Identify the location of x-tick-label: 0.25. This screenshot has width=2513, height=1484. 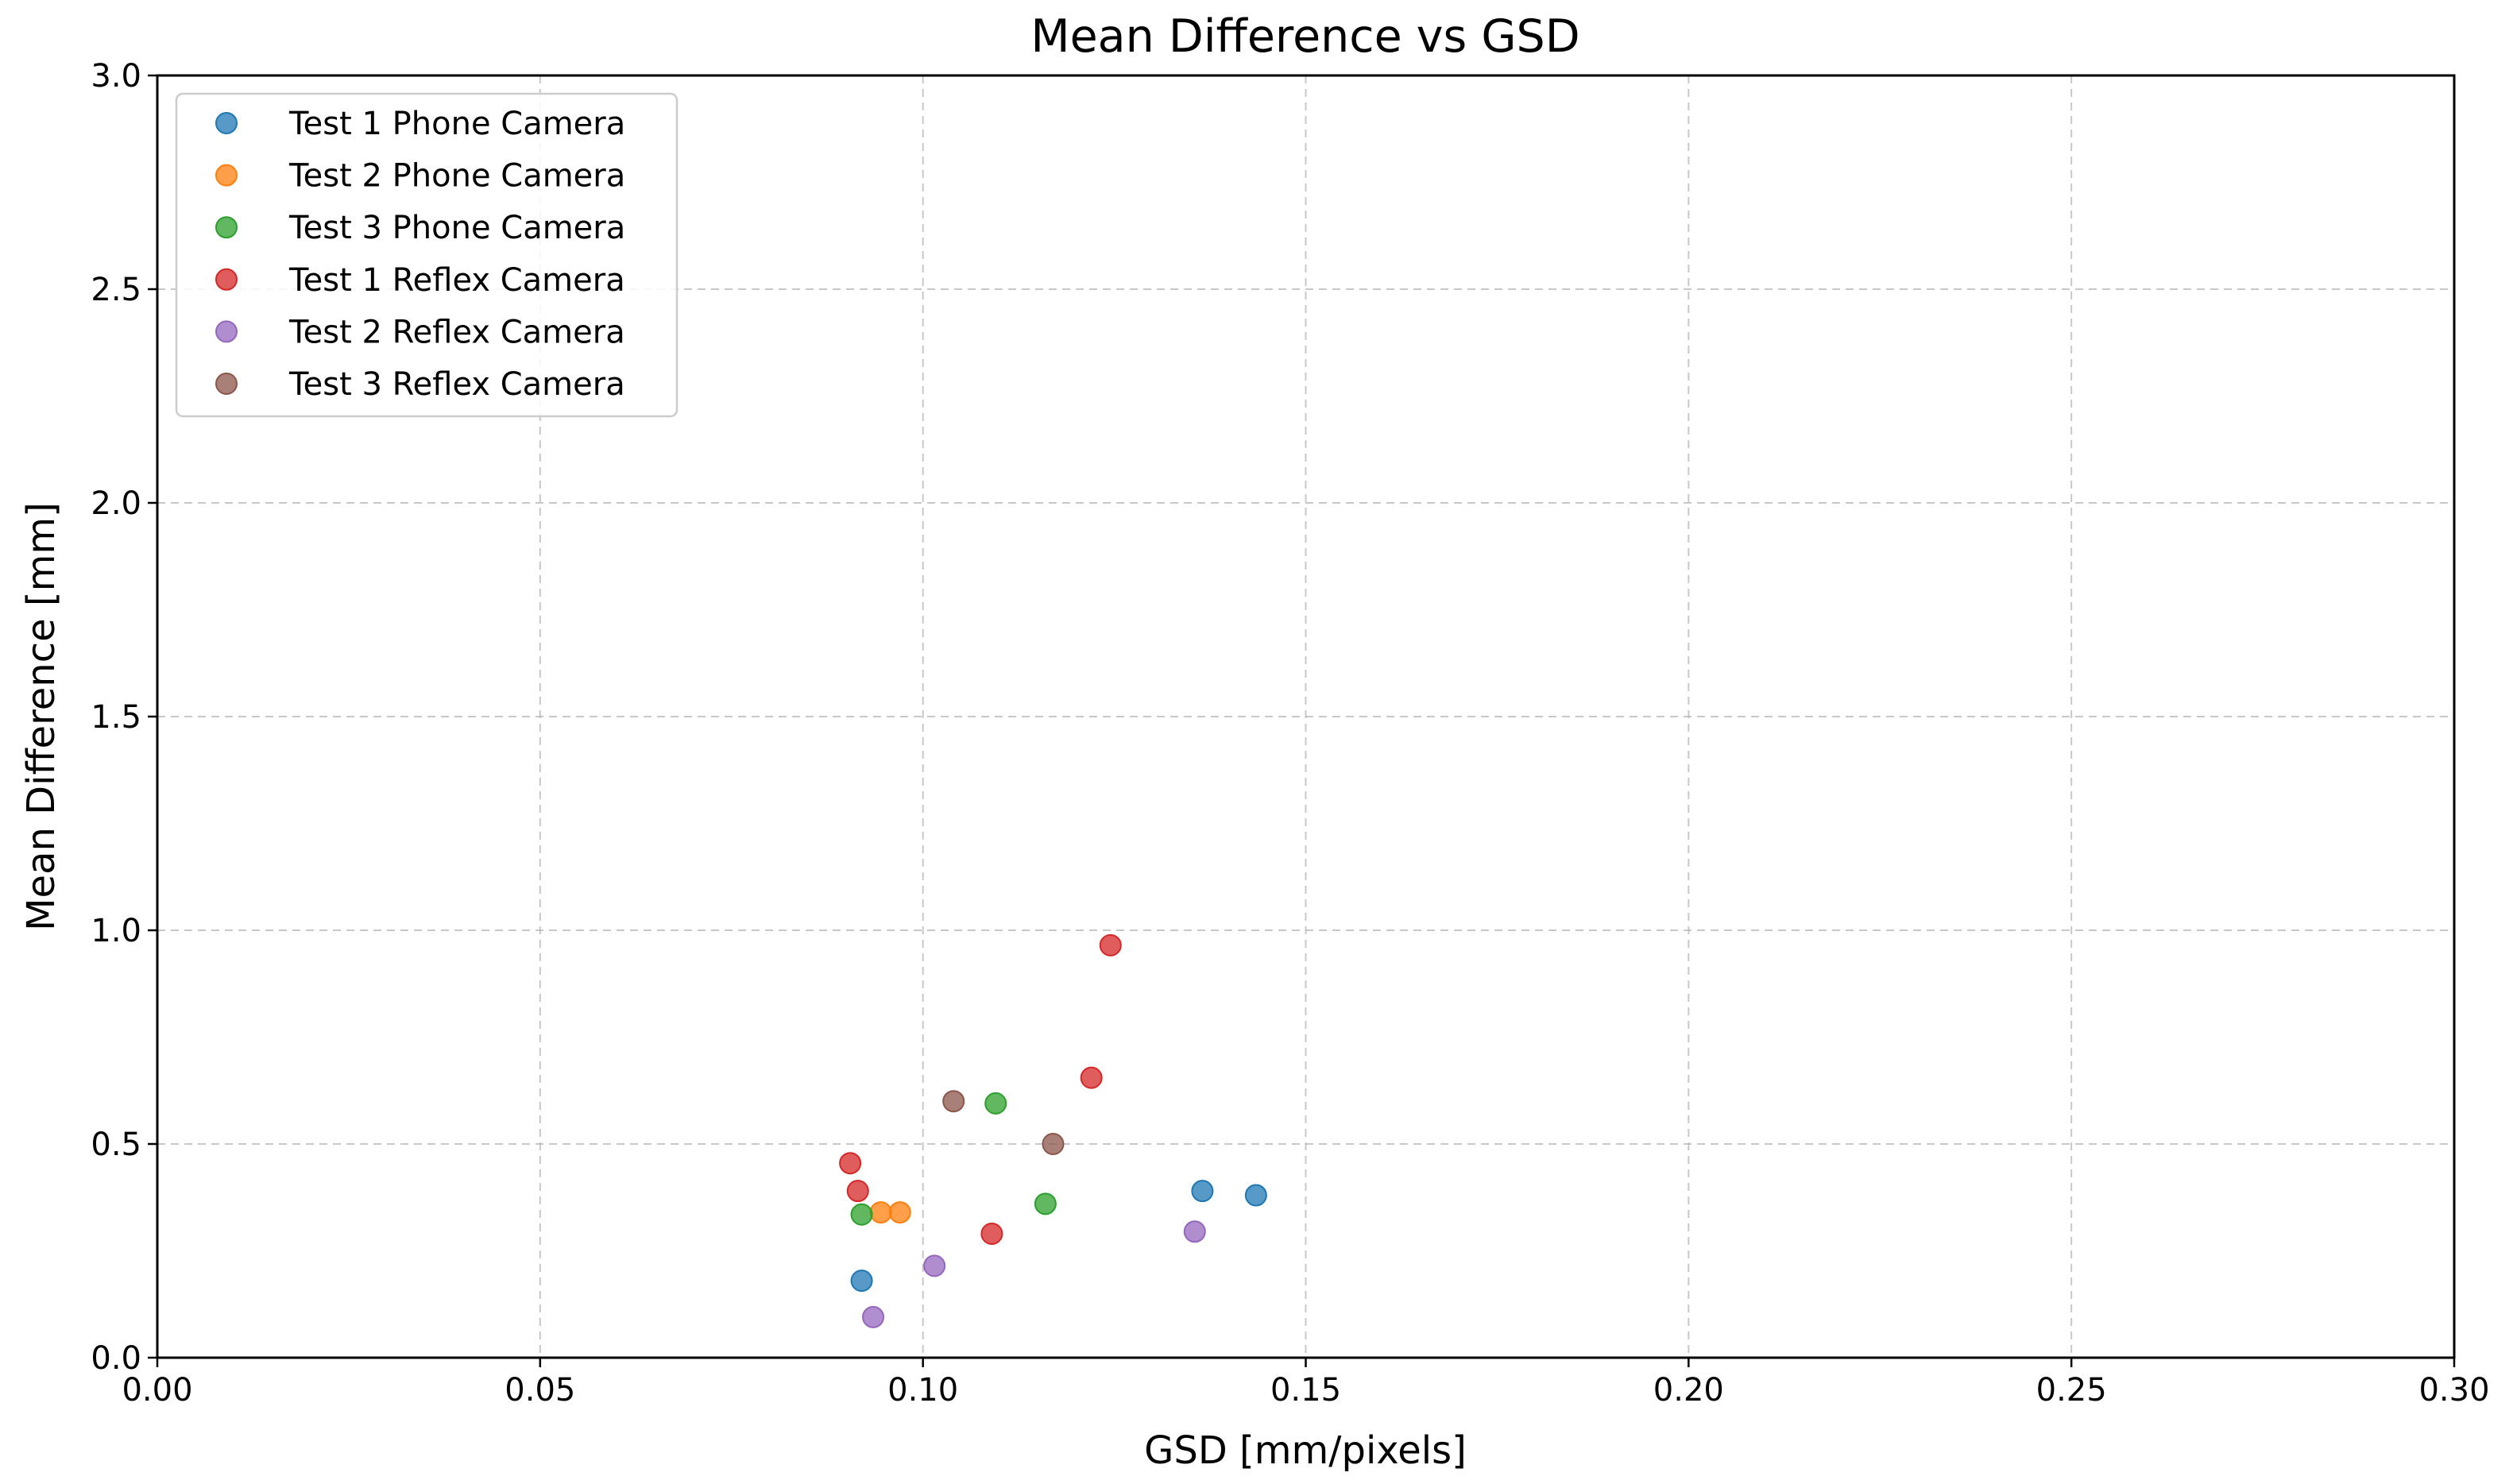
(2071, 1390).